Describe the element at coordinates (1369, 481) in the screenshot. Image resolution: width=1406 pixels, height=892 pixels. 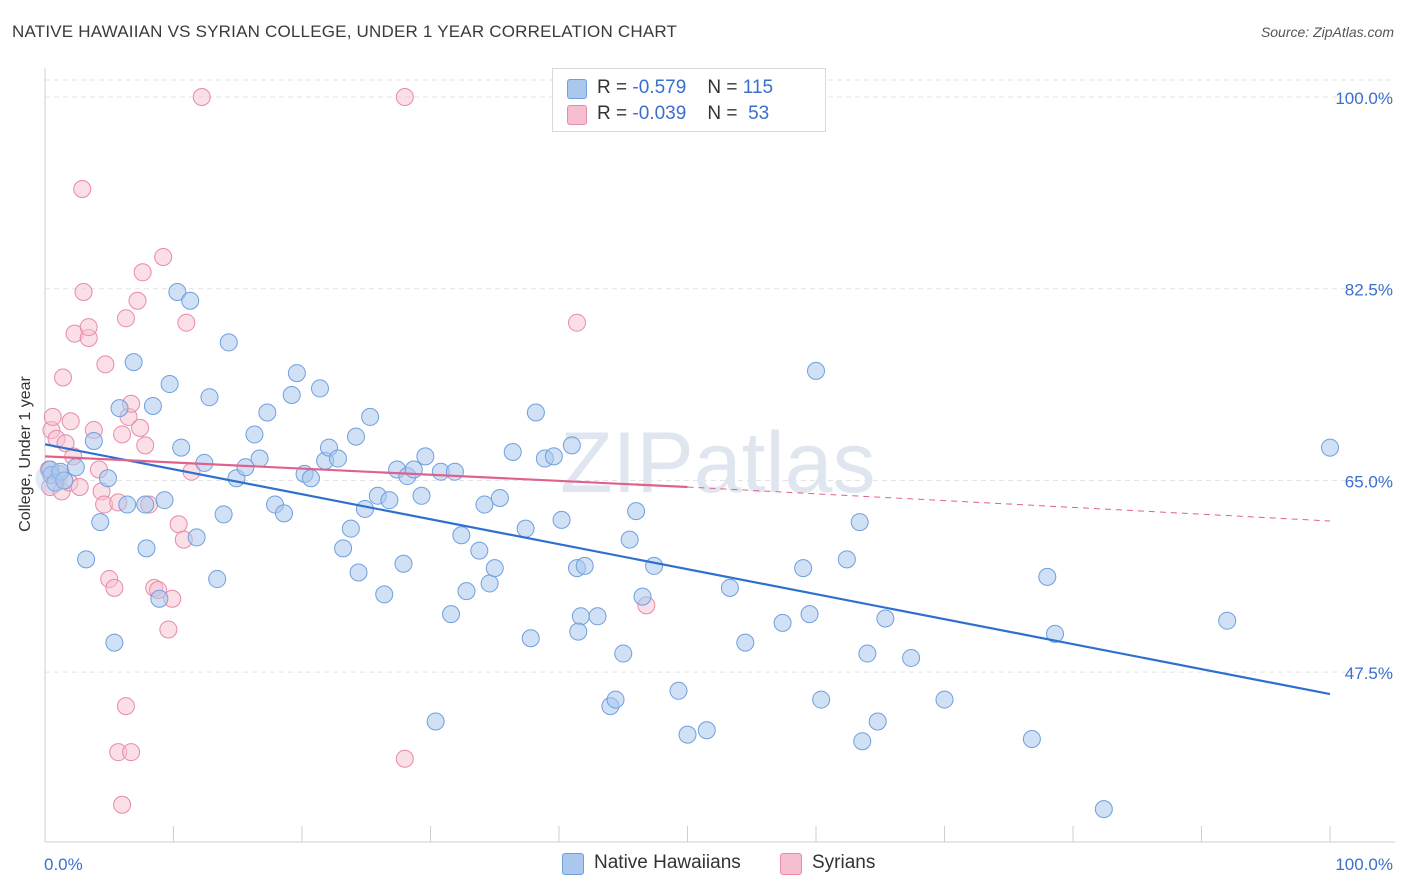
I see `y-tick-label: 65.0%` at that location.